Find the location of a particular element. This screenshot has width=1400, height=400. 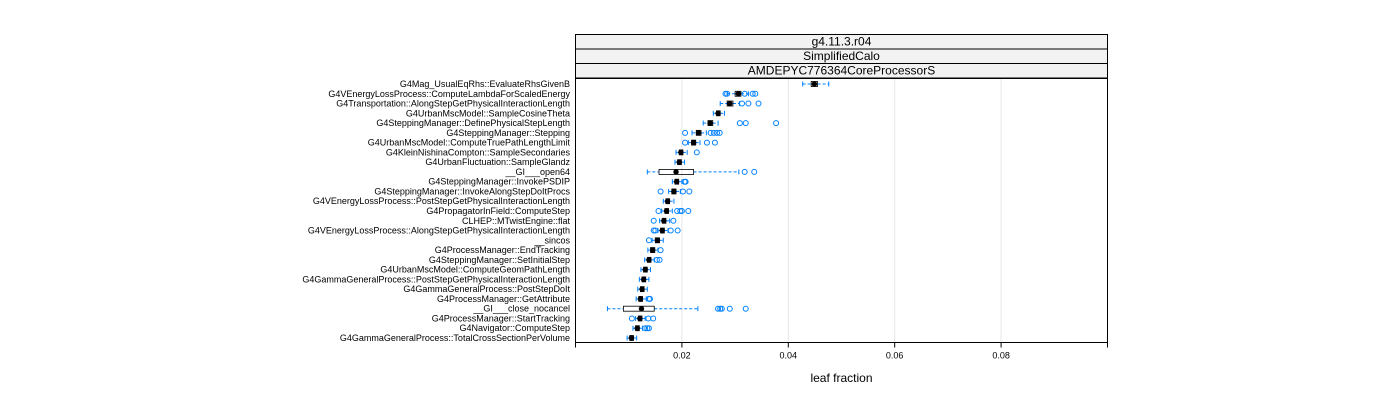

category-label: G4UrbanFluctuation::SampleGlandz is located at coordinates (497, 162).